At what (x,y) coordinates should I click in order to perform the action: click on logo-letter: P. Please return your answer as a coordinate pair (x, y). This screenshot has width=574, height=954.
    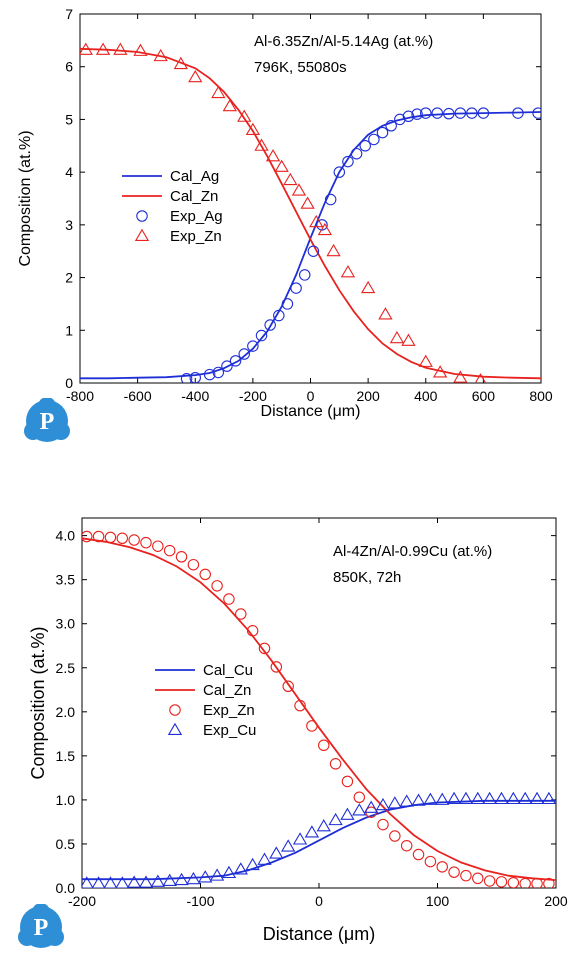
    Looking at the image, I should click on (47, 422).